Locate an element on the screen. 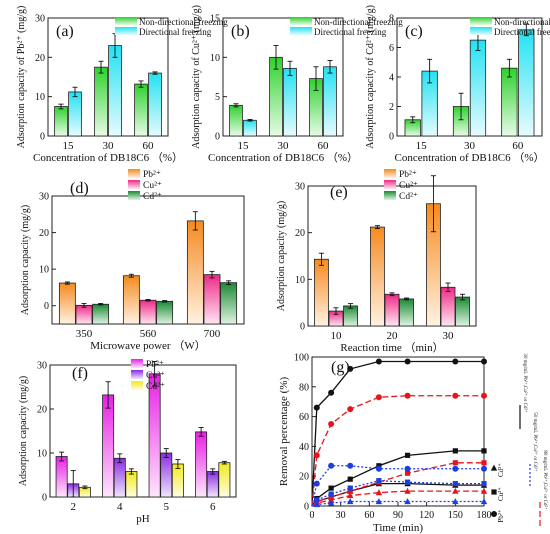 The width and height of the screenshot is (550, 534). y-axis-label: Removal percentage (%) is located at coordinates (284, 432).